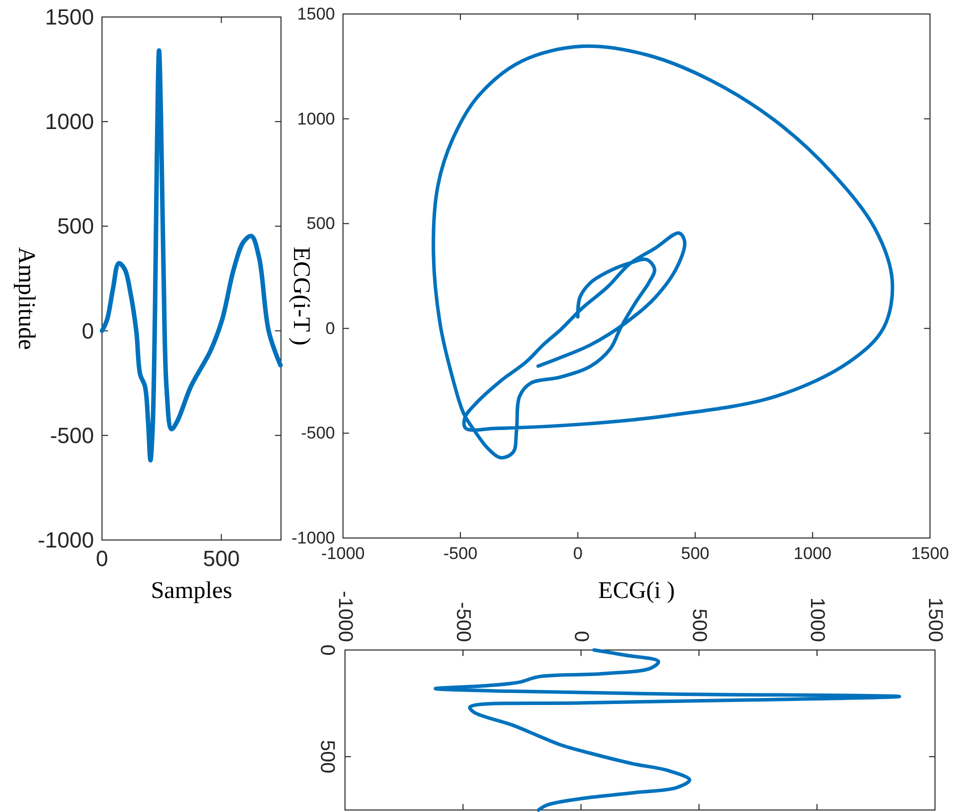 The image size is (955, 812). I want to click on y-axis-title: ECG(i-T ), so click(301, 296).